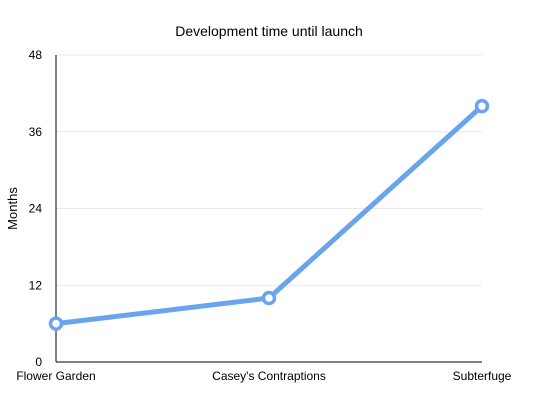  I want to click on y-tick-label: 12, so click(36, 285).